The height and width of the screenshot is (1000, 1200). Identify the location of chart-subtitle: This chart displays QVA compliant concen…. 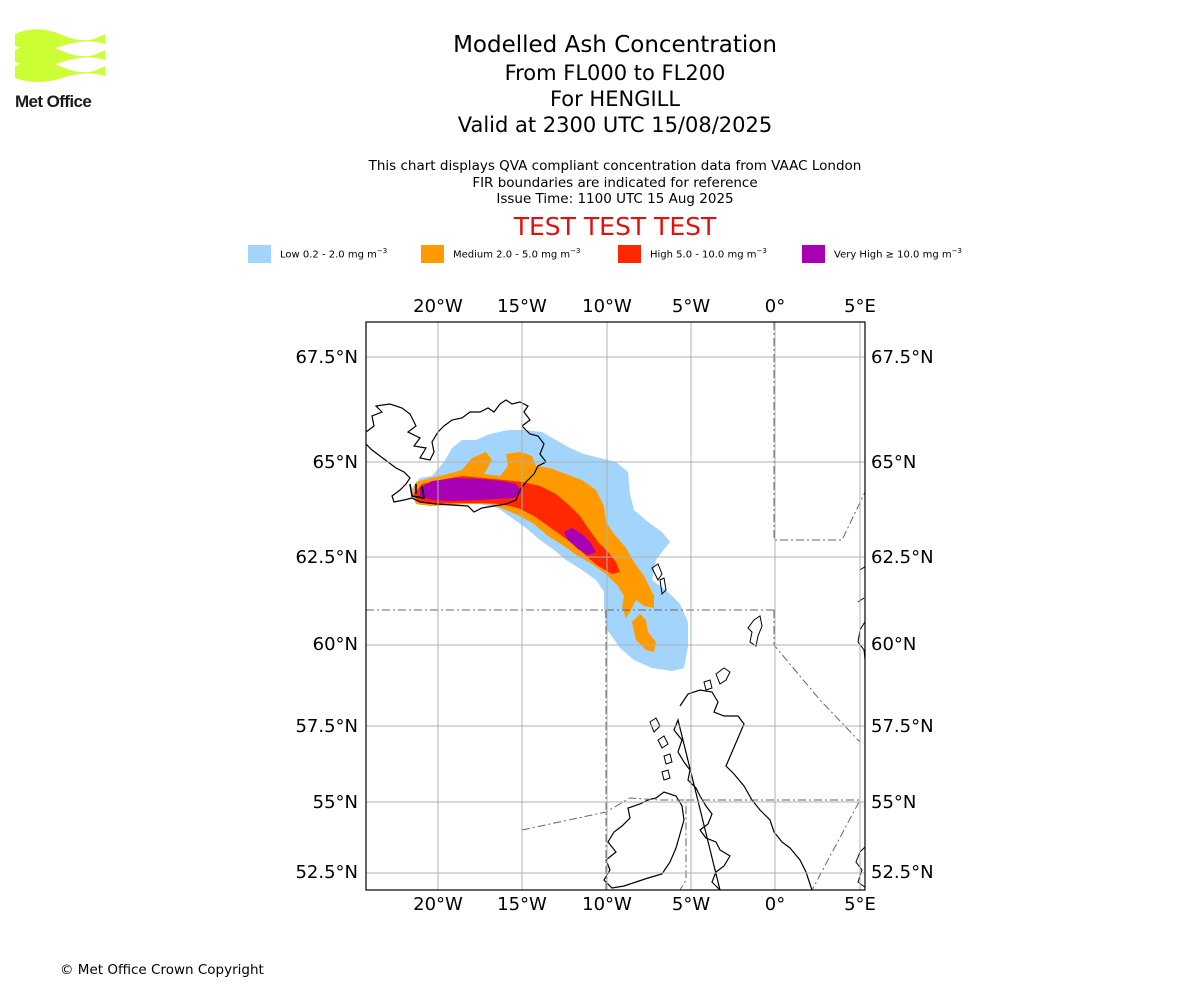
(615, 183).